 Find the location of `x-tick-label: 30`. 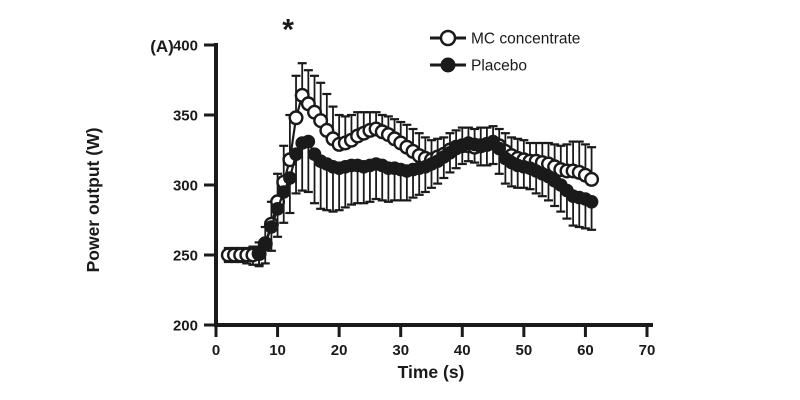

x-tick-label: 30 is located at coordinates (400, 350).